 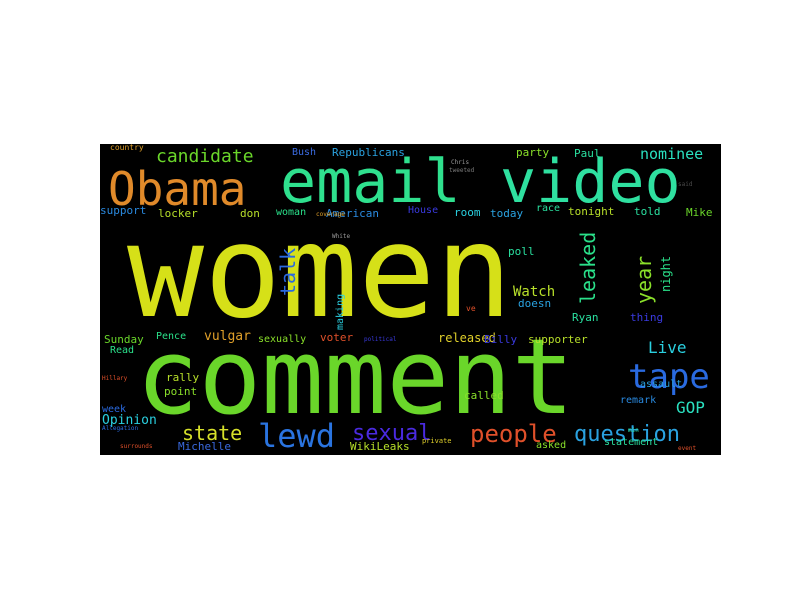 I want to click on word-year: year, so click(x=644, y=279).